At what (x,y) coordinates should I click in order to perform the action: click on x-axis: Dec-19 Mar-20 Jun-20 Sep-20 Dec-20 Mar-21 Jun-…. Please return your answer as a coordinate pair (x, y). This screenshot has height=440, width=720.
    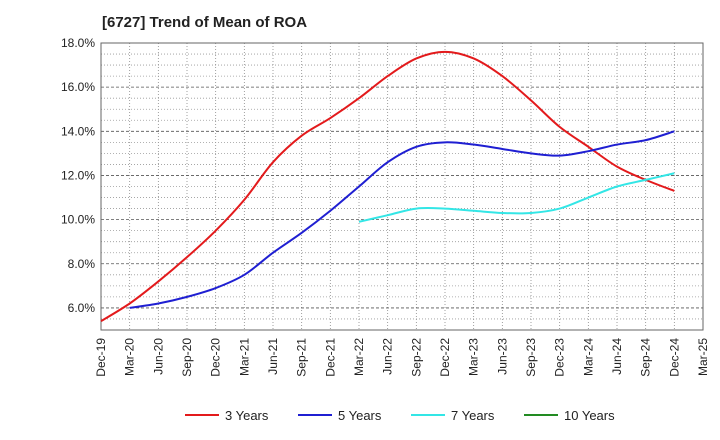
    Looking at the image, I should click on (402, 357).